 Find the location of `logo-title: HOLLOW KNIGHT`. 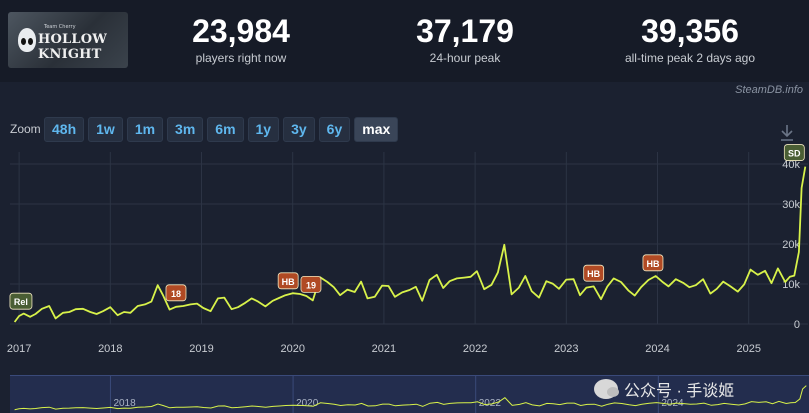

logo-title: HOLLOW KNIGHT is located at coordinates (73, 47).